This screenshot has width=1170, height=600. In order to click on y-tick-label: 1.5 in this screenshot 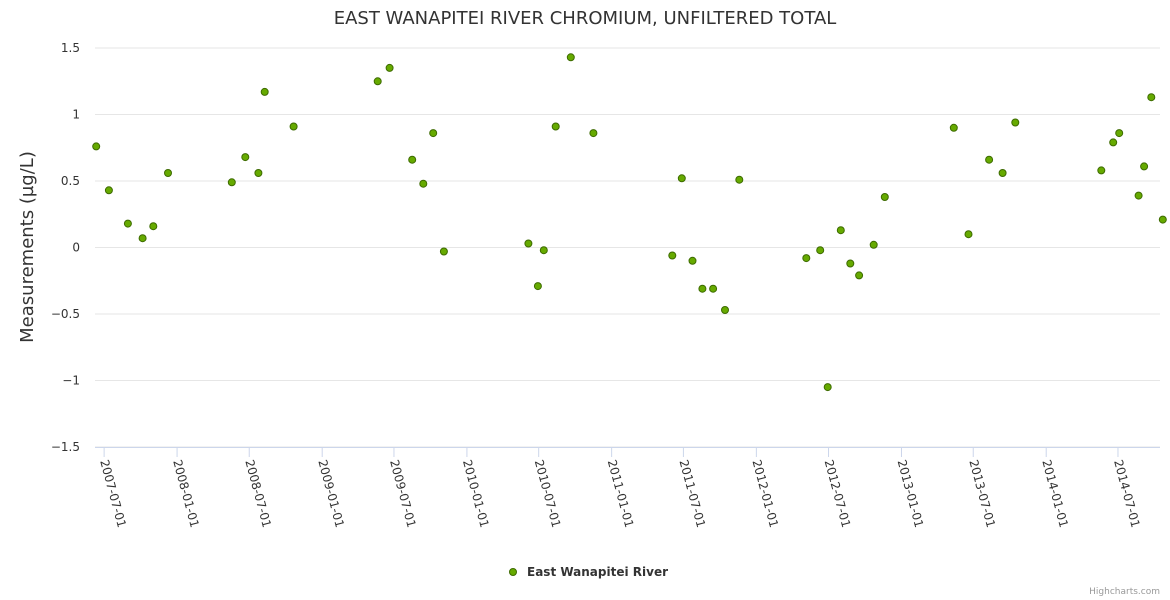, I will do `click(70, 48)`.